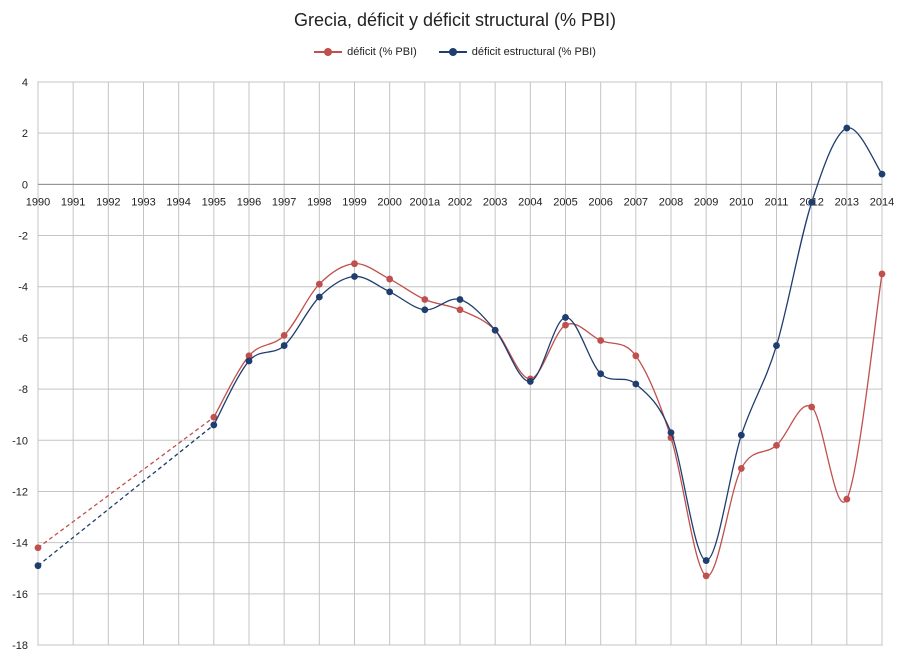 The height and width of the screenshot is (661, 910). I want to click on x-tick-label: 2014, so click(882, 202).